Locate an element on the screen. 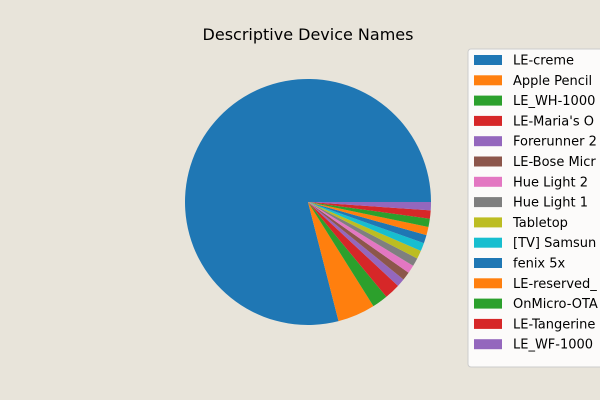  legend-label-le-creme: LE-creme is located at coordinates (543, 61).